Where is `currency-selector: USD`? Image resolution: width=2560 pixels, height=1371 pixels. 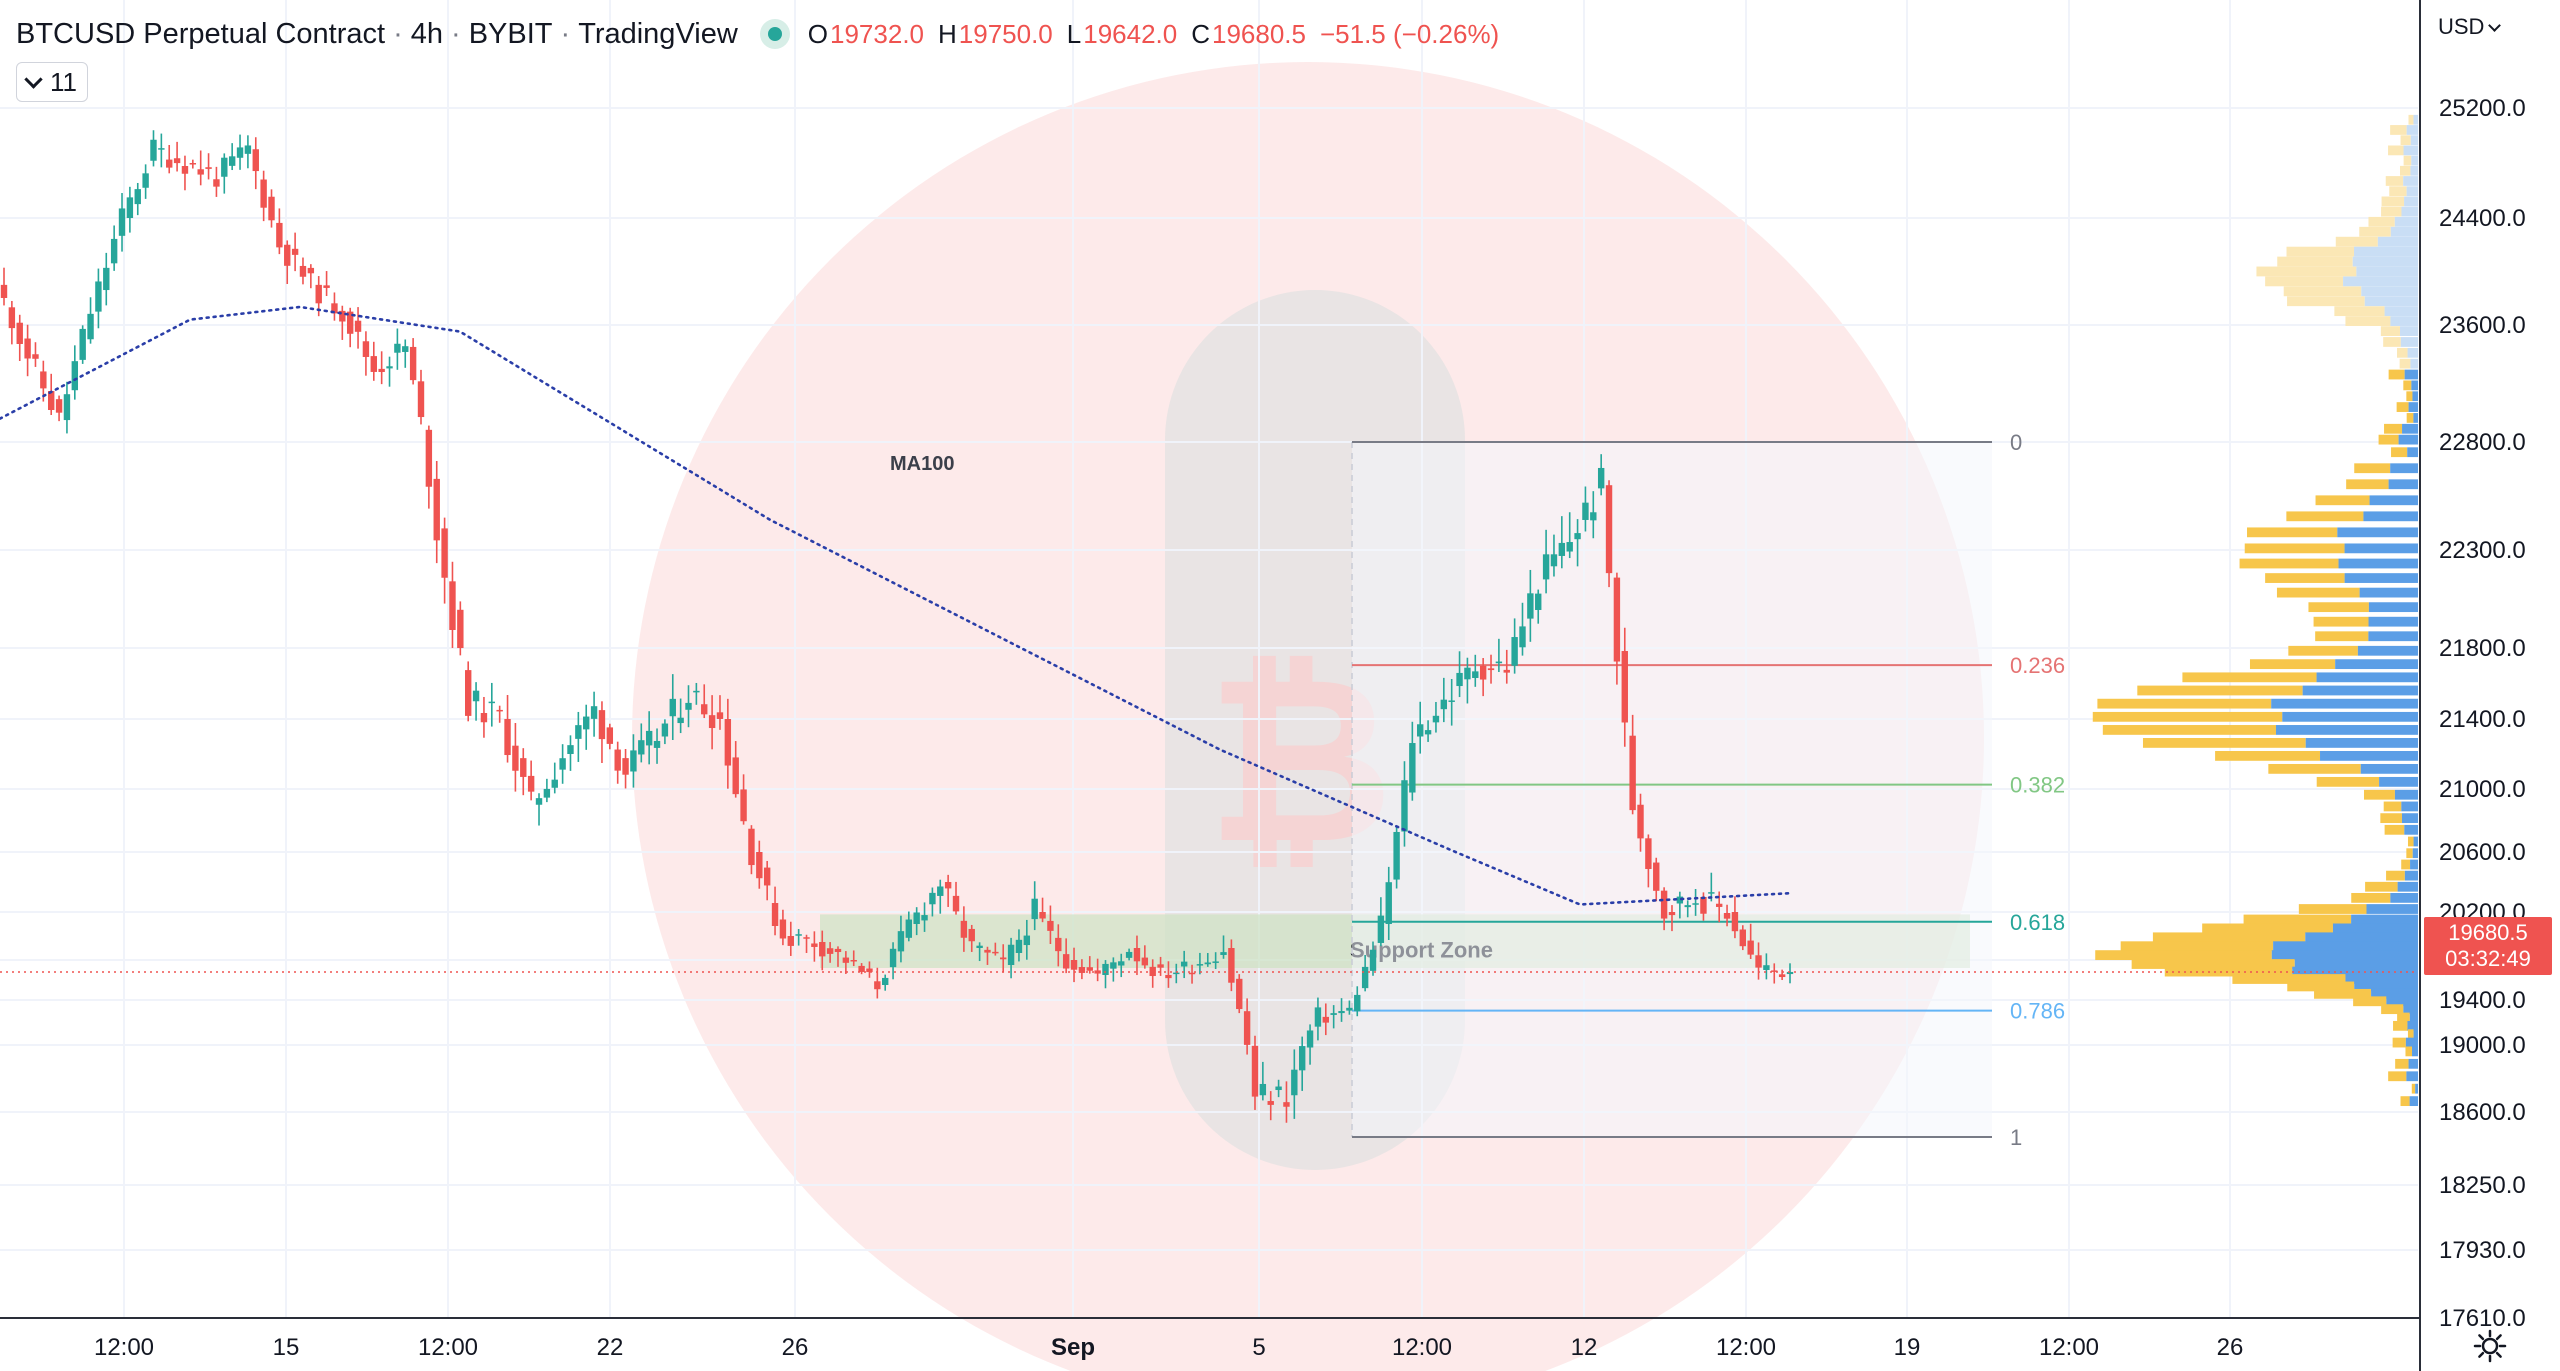 currency-selector: USD is located at coordinates (2470, 27).